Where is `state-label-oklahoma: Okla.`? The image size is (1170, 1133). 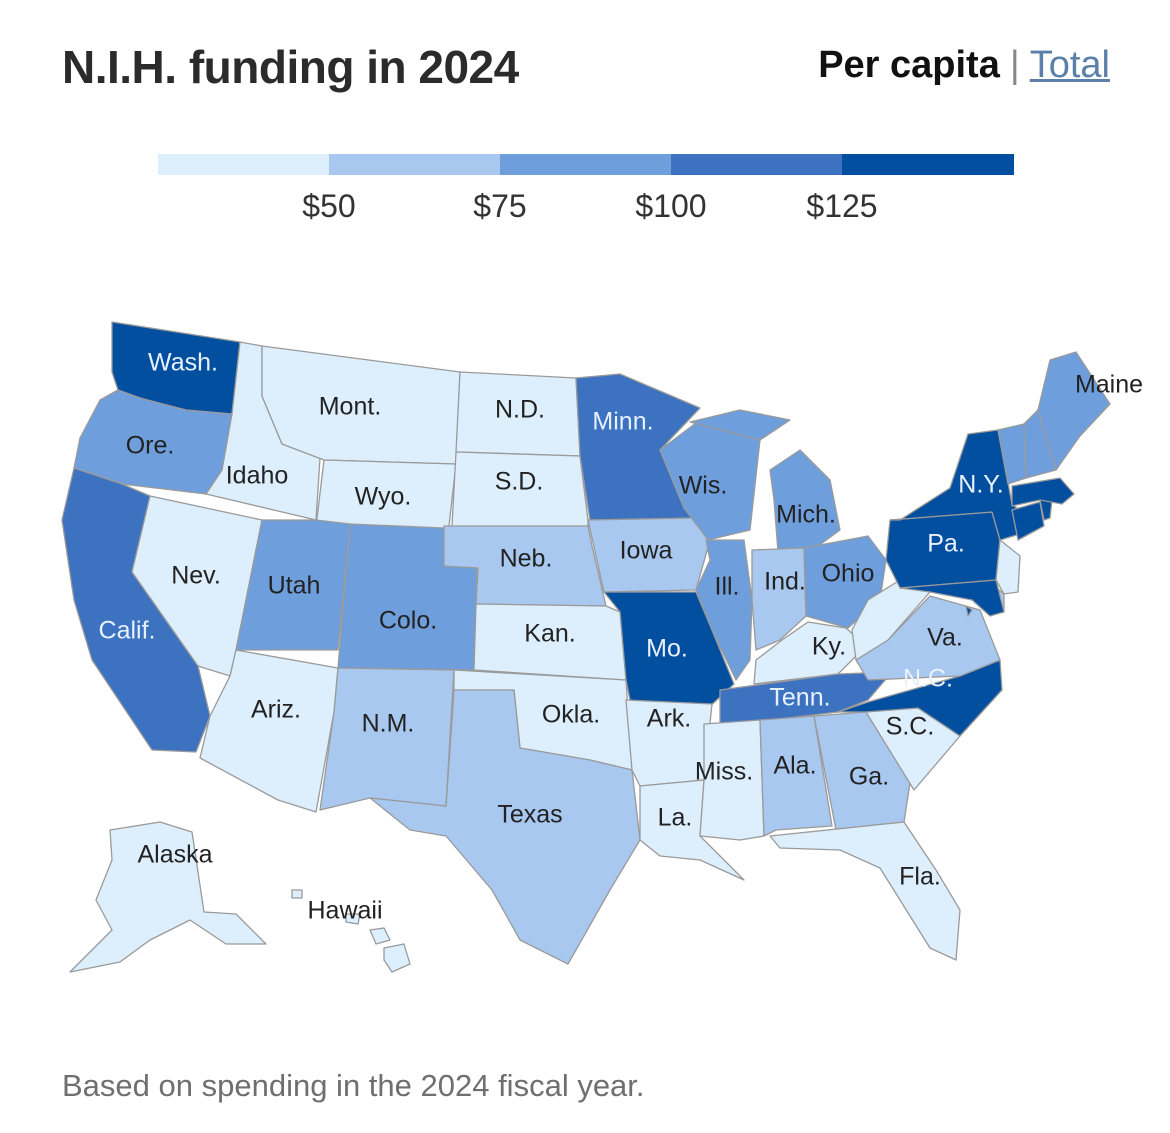 state-label-oklahoma: Okla. is located at coordinates (571, 715).